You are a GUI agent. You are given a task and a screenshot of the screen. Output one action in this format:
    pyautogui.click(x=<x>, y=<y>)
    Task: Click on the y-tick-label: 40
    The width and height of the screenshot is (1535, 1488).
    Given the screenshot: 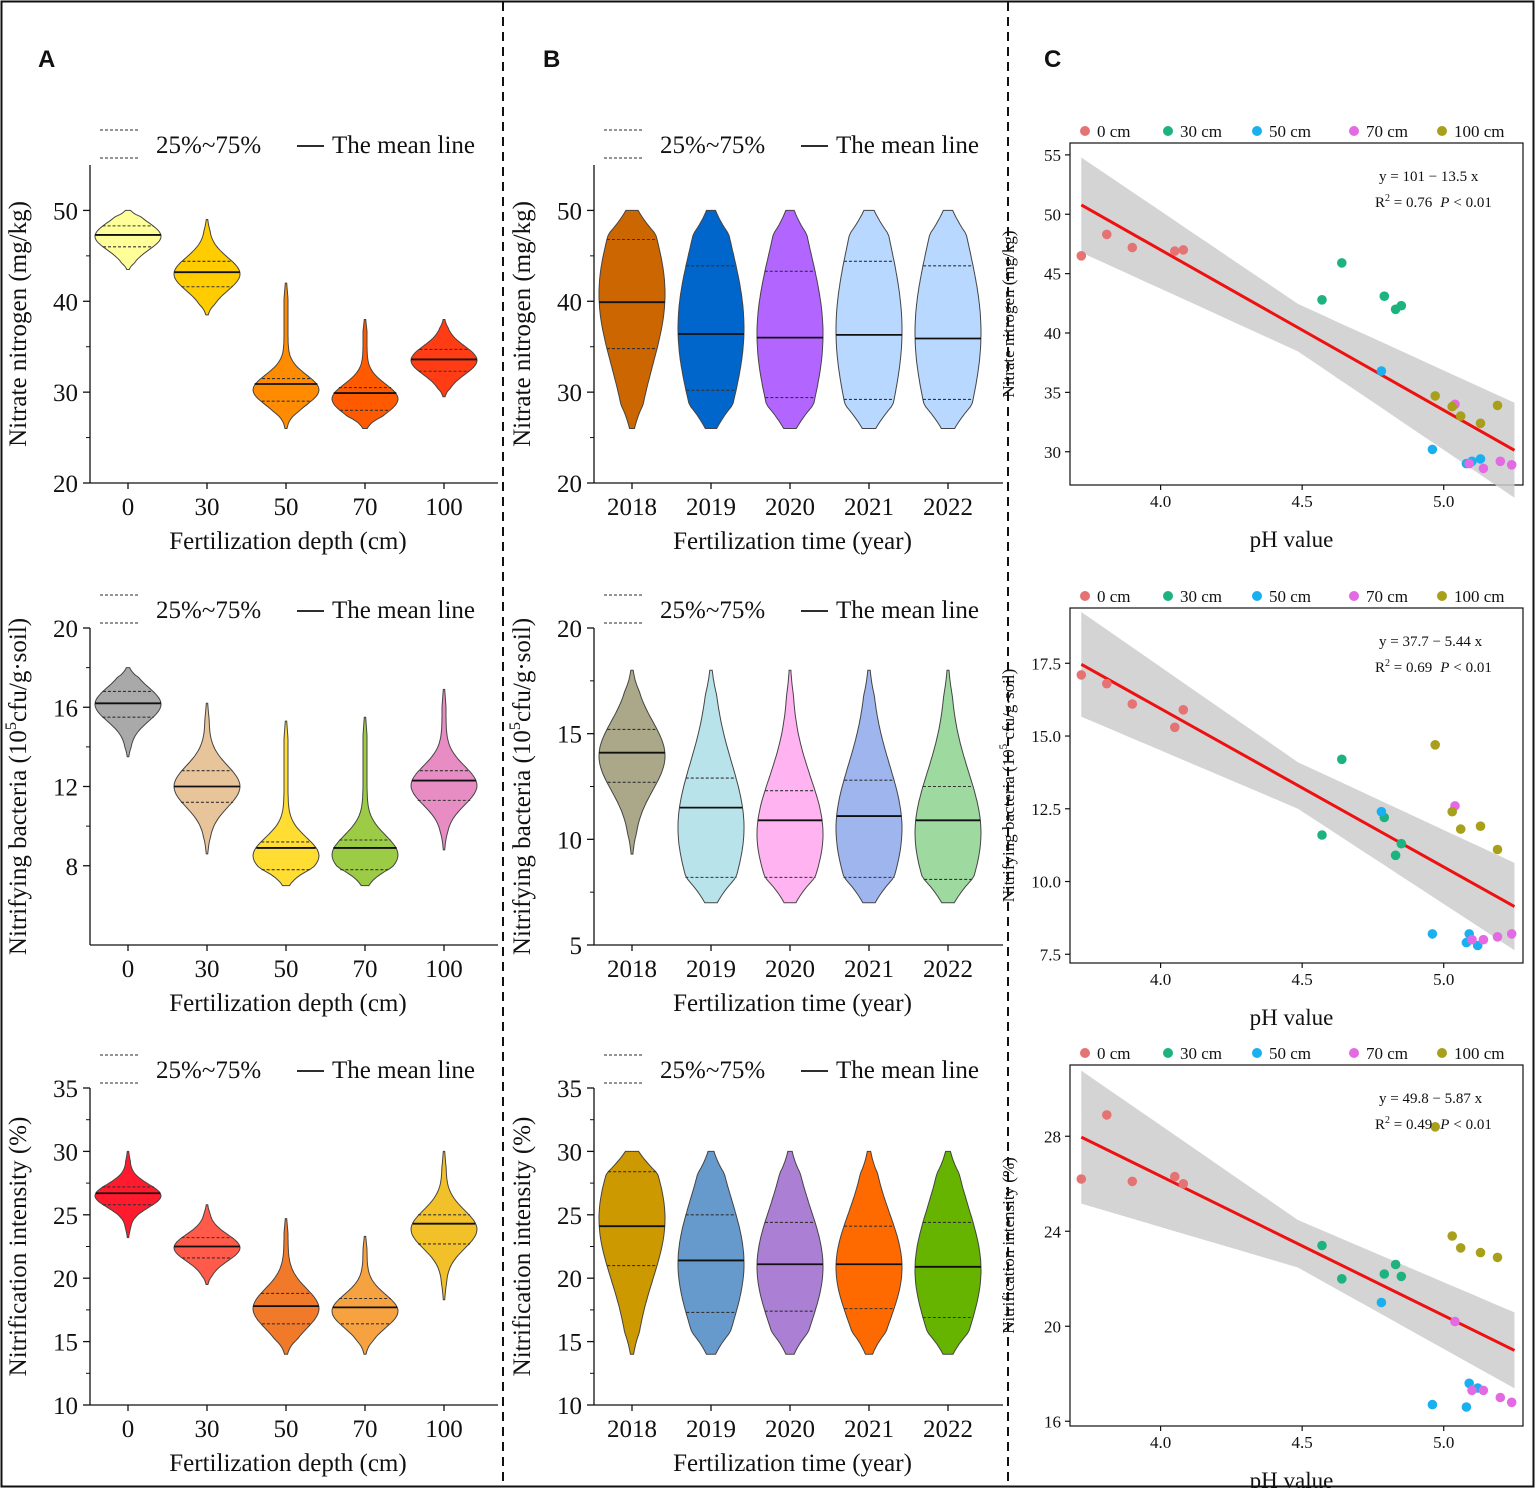 What is the action you would take?
    pyautogui.click(x=65, y=302)
    